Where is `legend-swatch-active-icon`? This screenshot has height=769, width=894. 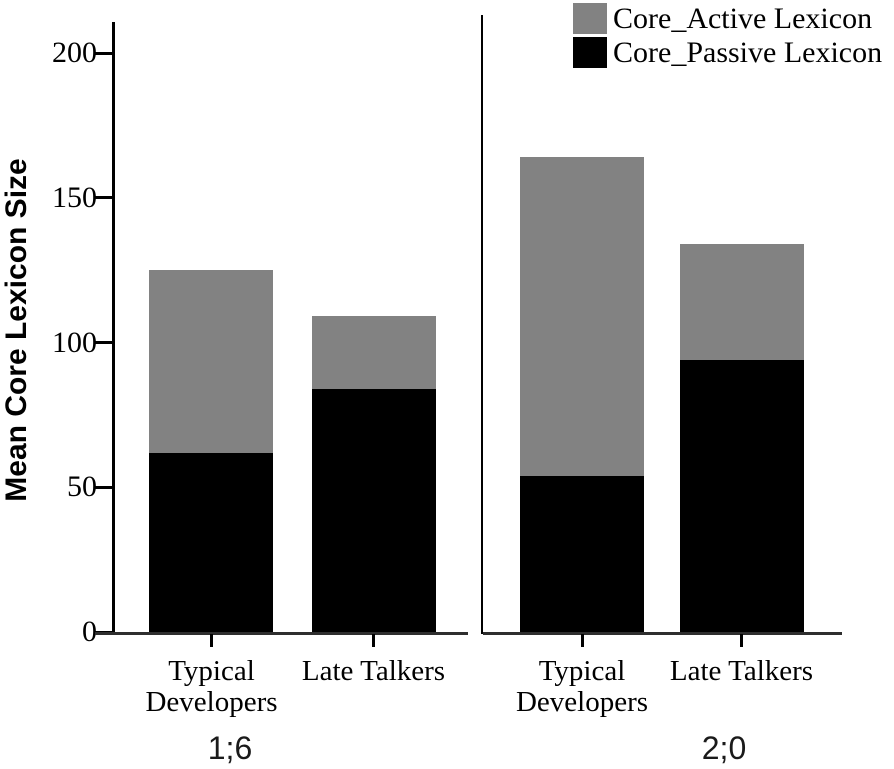
legend-swatch-active-icon is located at coordinates (590, 18).